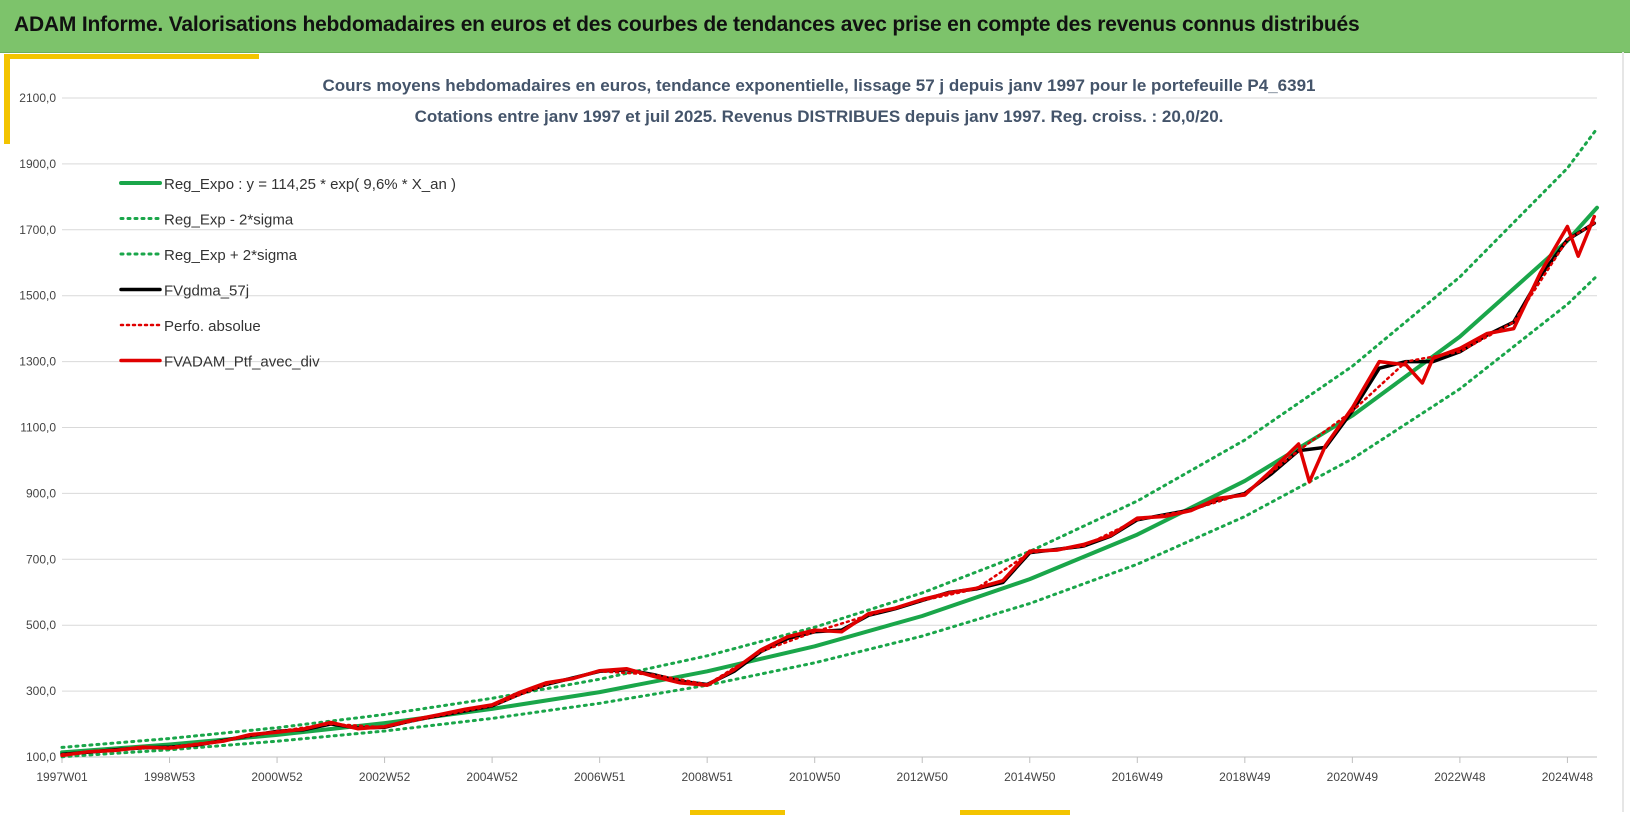 The height and width of the screenshot is (815, 1630). I want to click on y-tick-label: 900,0, so click(41, 493).